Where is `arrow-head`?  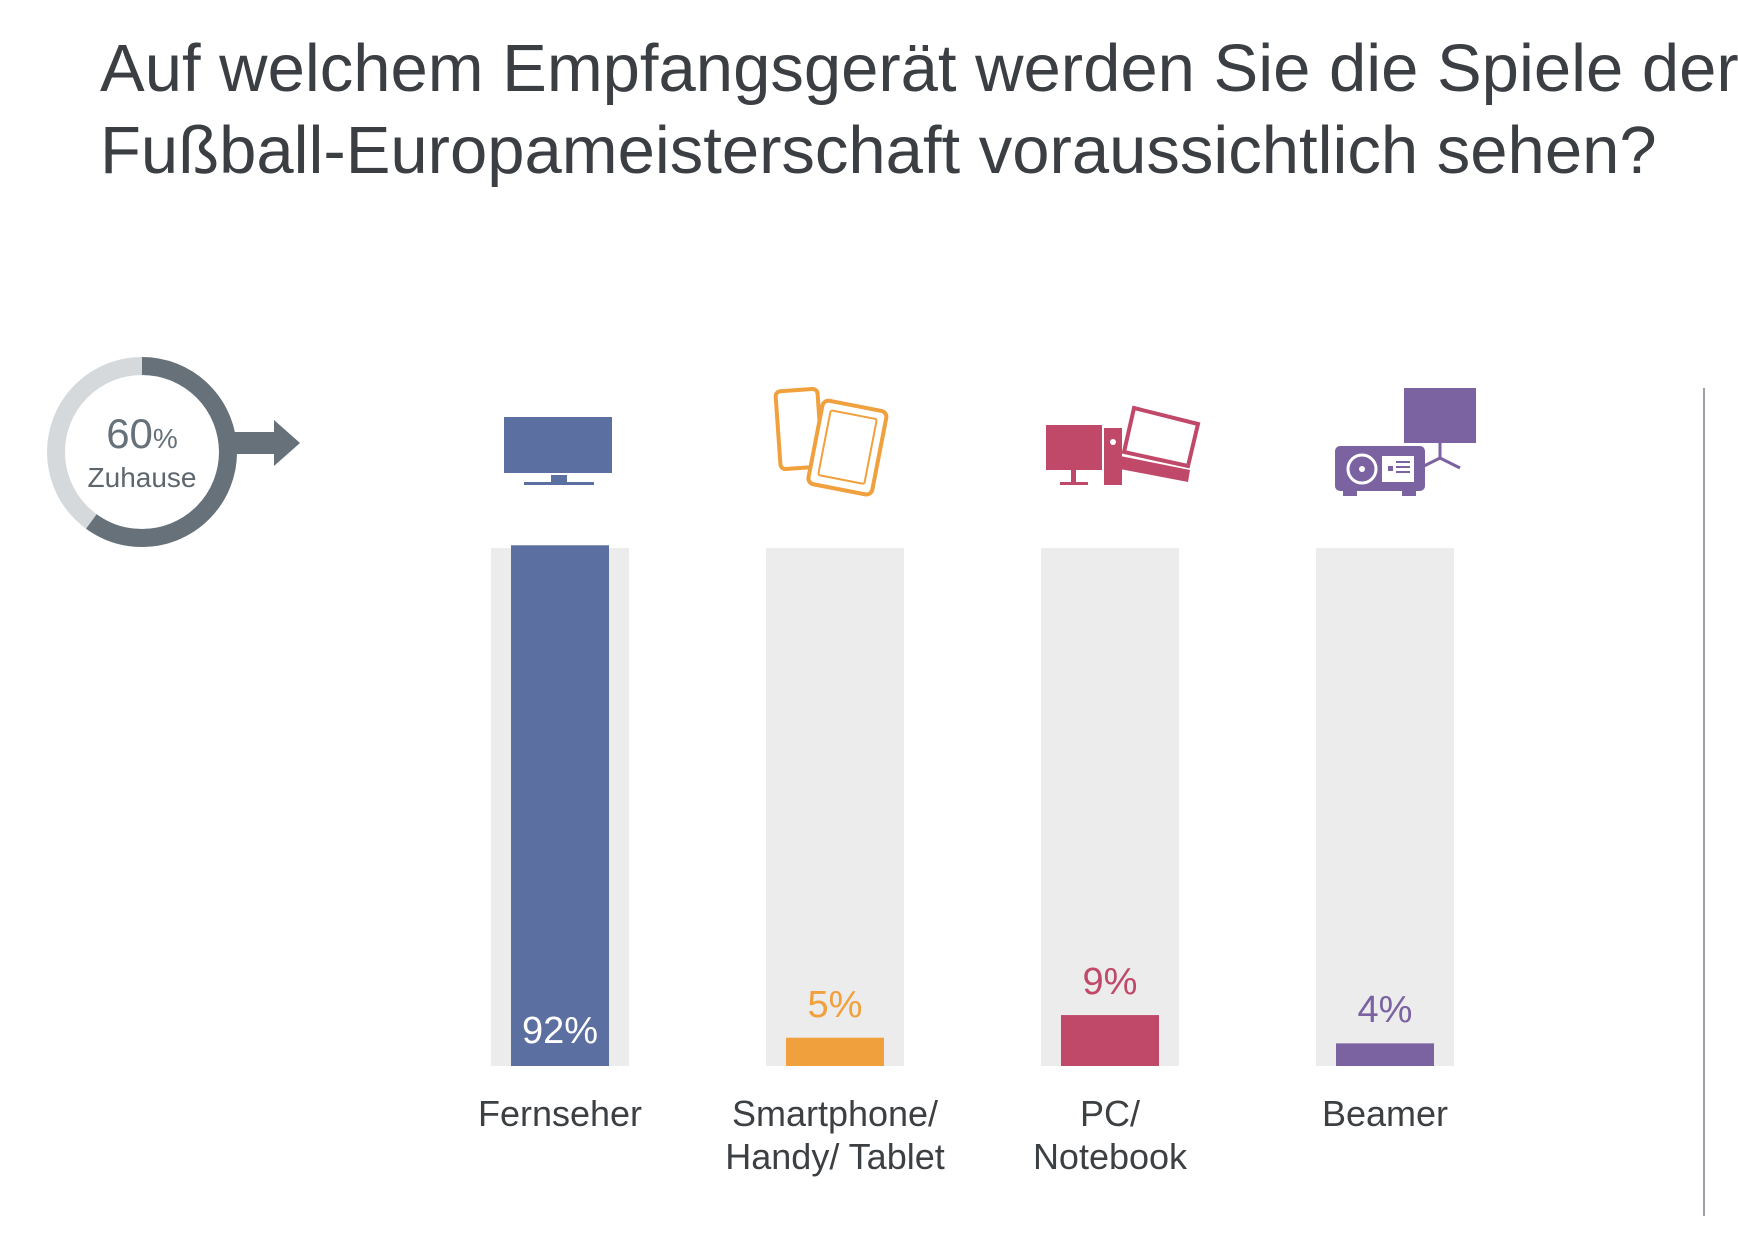 arrow-head is located at coordinates (287, 443).